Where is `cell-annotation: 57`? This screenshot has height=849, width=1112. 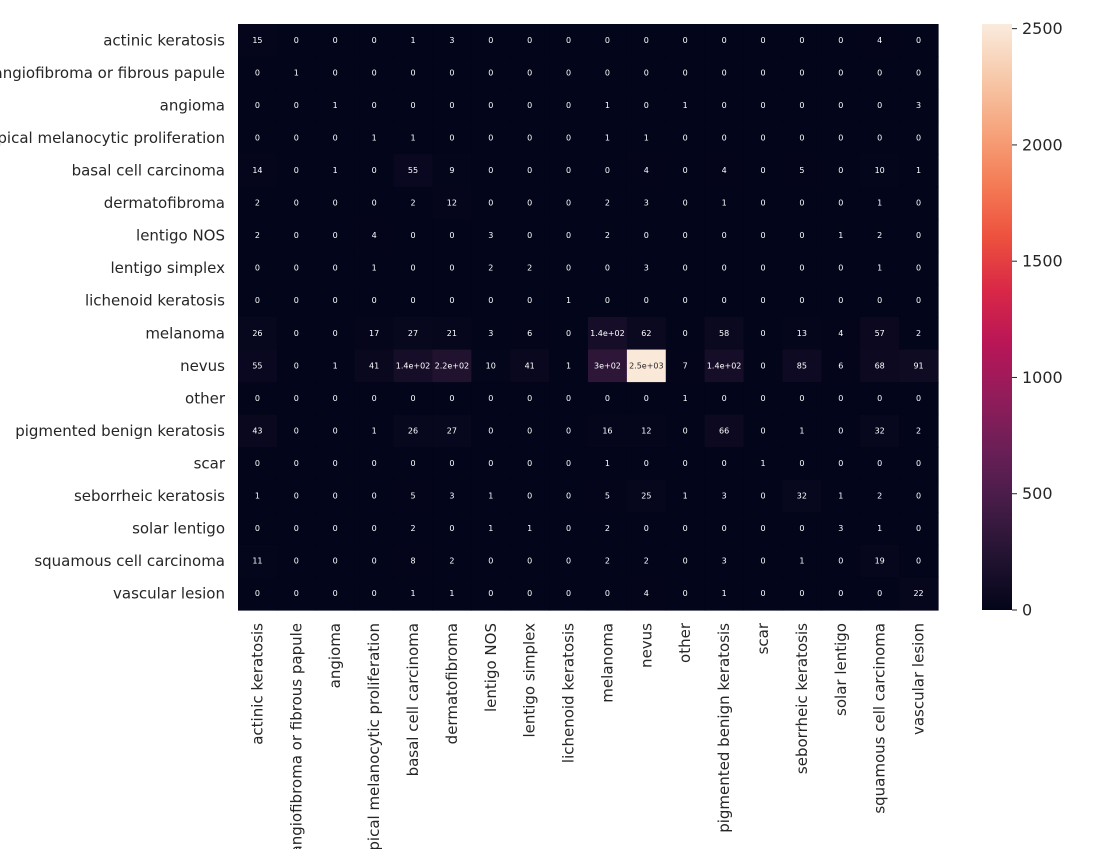
cell-annotation: 57 is located at coordinates (880, 333).